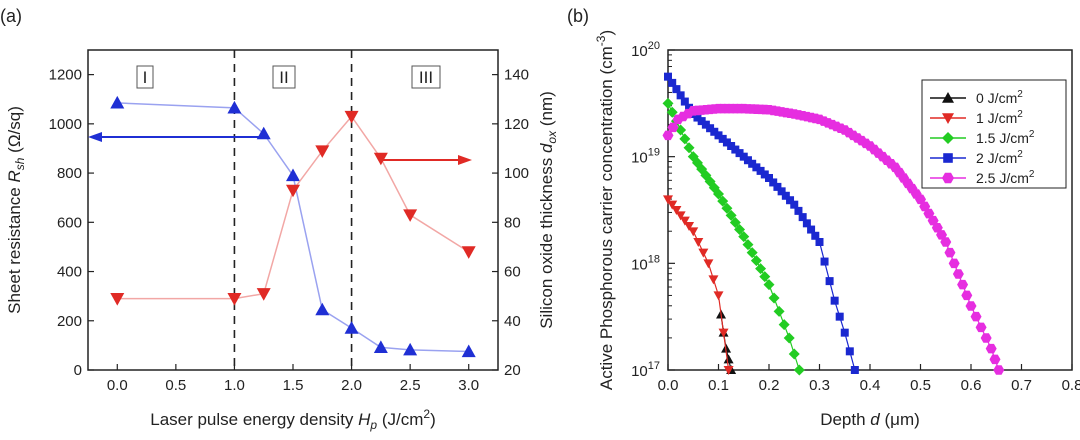 The image size is (1080, 440). I want to click on y-left-tick-label: 800, so click(69, 173).